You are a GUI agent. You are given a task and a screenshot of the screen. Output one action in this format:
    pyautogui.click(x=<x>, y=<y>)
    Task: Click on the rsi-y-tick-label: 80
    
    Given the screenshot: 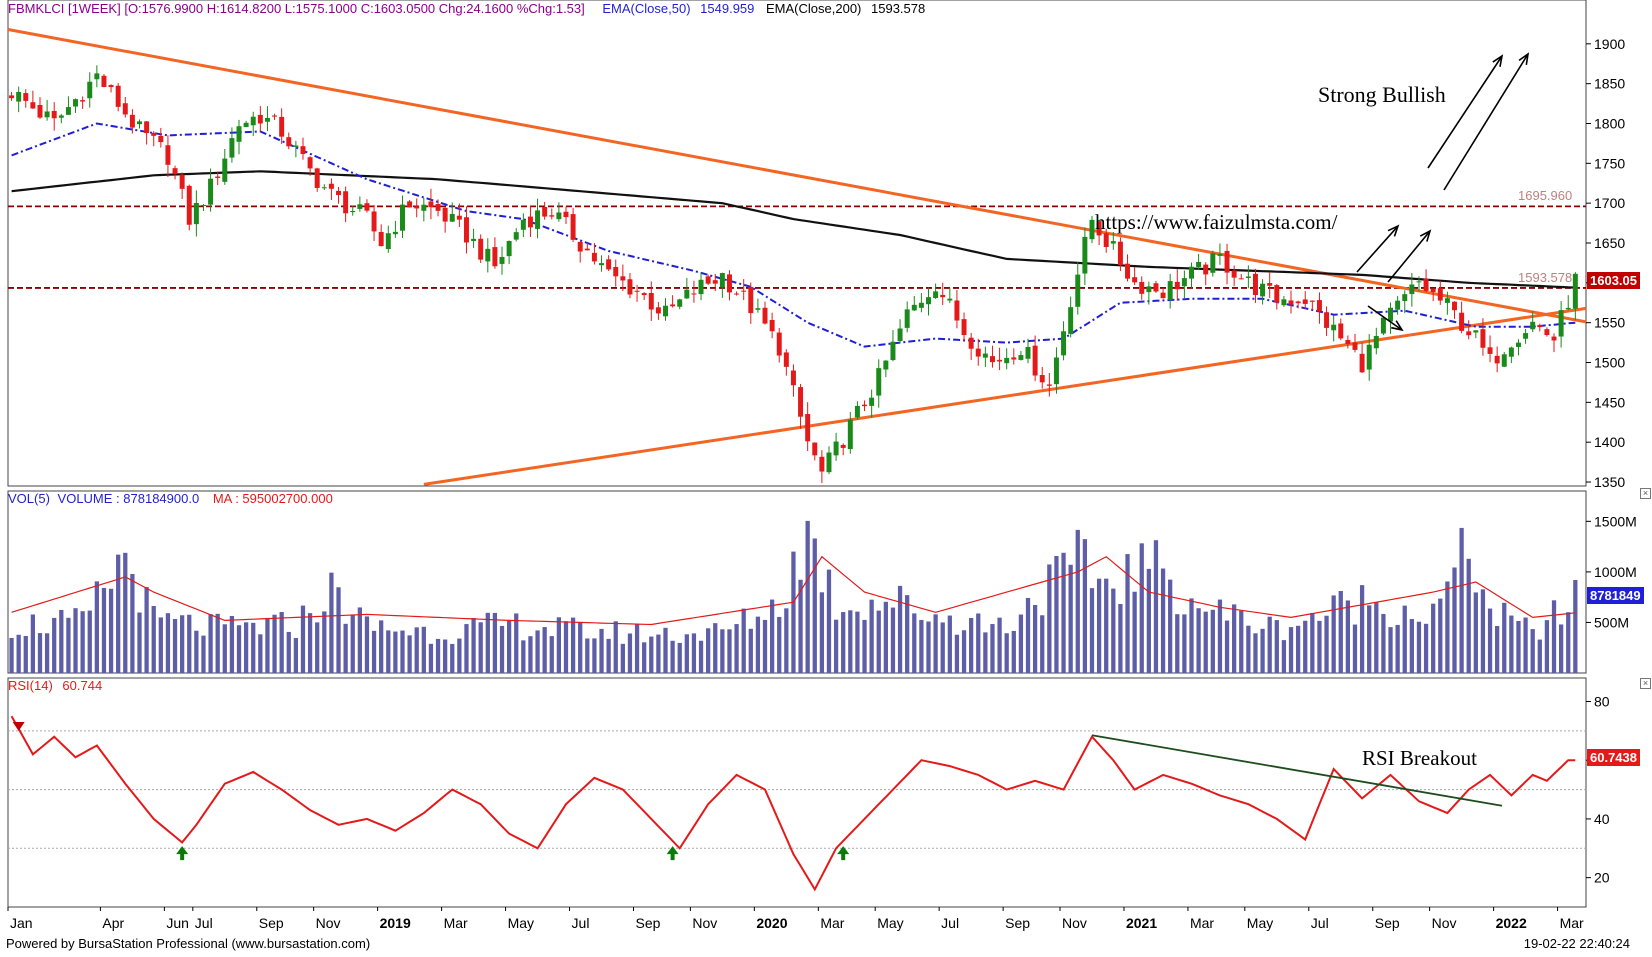 What is the action you would take?
    pyautogui.click(x=1602, y=701)
    